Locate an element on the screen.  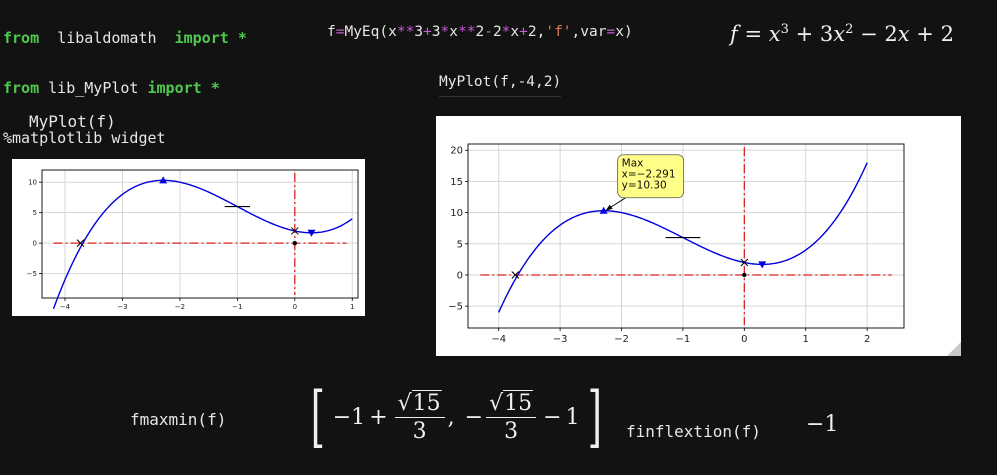
import-line-1: from libaldomath import * is located at coordinates (125, 38).